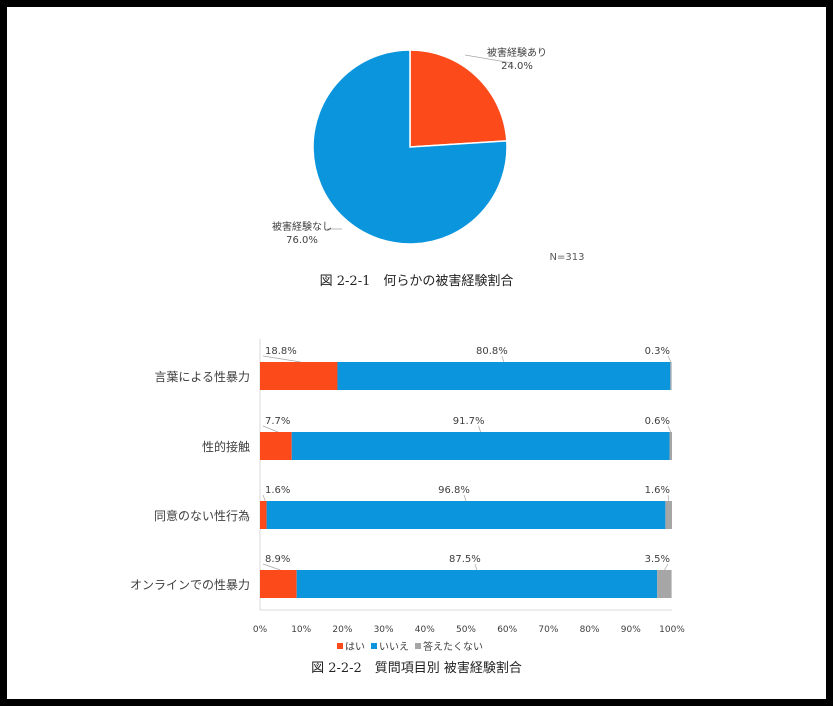  Describe the element at coordinates (394, 647) in the screenshot. I see `legend-label: いいえ` at that location.